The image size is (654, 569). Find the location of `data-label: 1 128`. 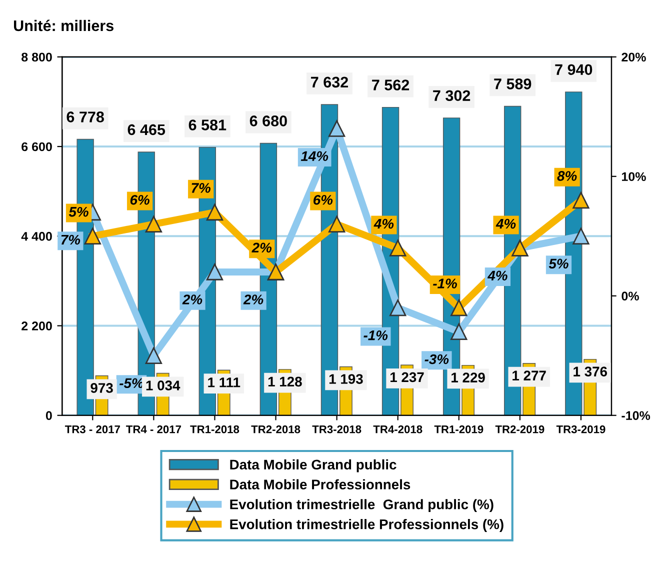

data-label: 1 128 is located at coordinates (285, 381).